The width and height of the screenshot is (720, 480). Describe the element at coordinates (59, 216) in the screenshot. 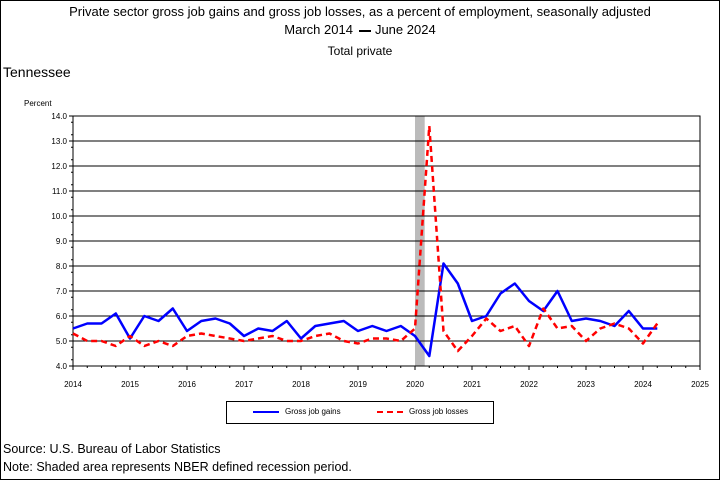

I see `y-tick-label: 10.0` at that location.